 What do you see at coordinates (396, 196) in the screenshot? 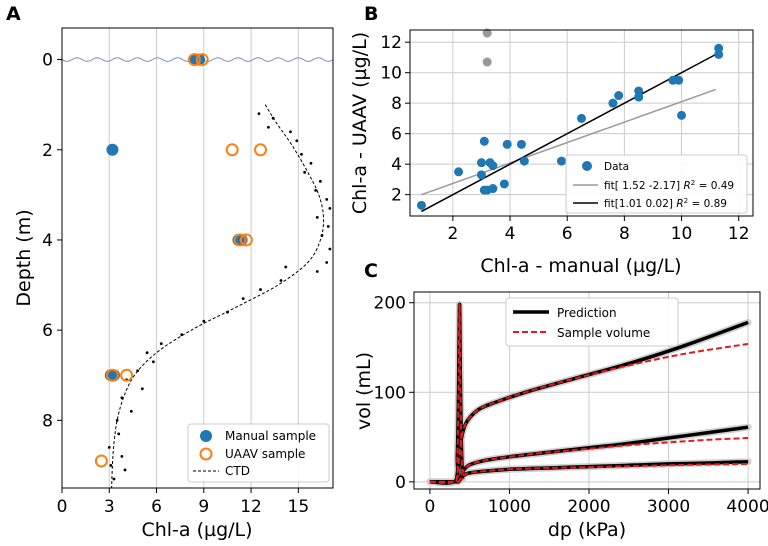
I see `panel-b-ytick-label: 2` at bounding box center [396, 196].